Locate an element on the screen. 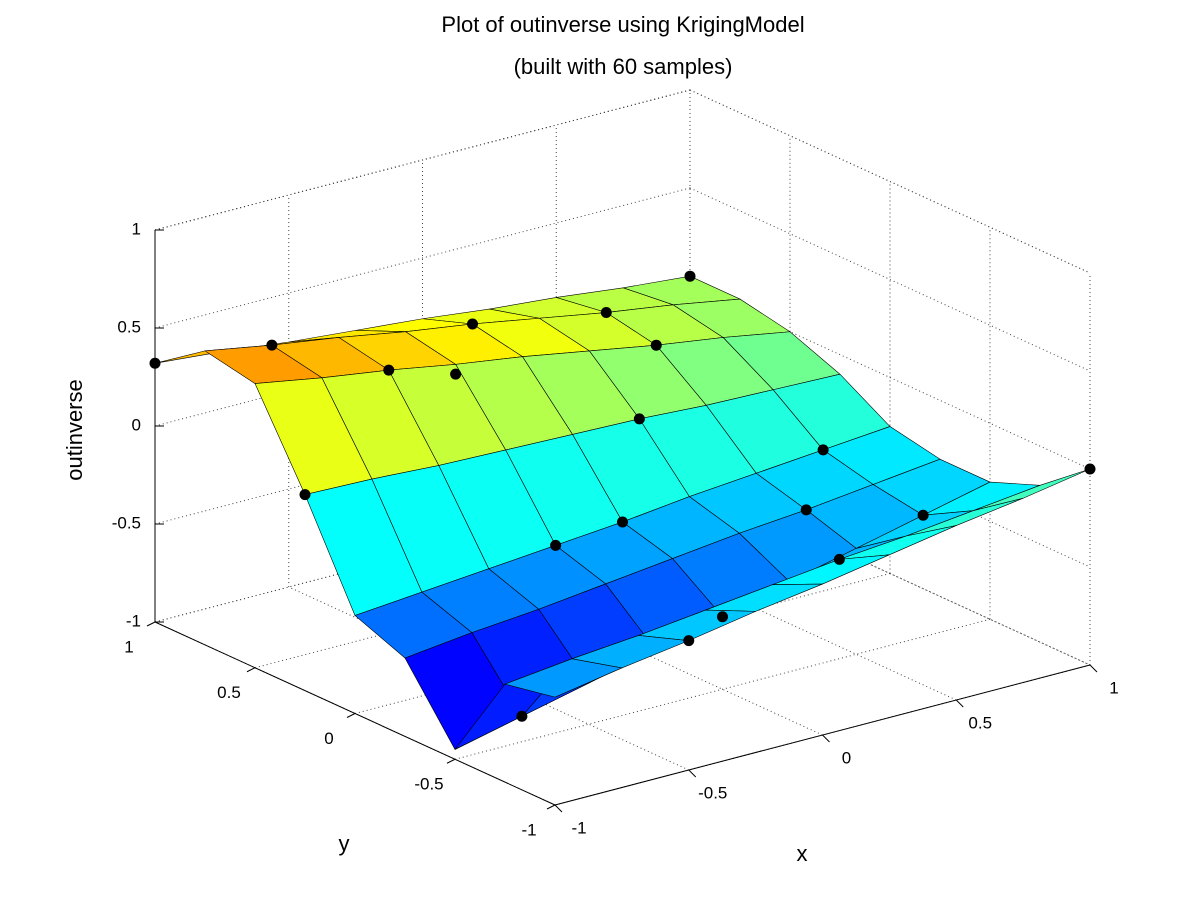  surface-patch is located at coordinates (563, 678).